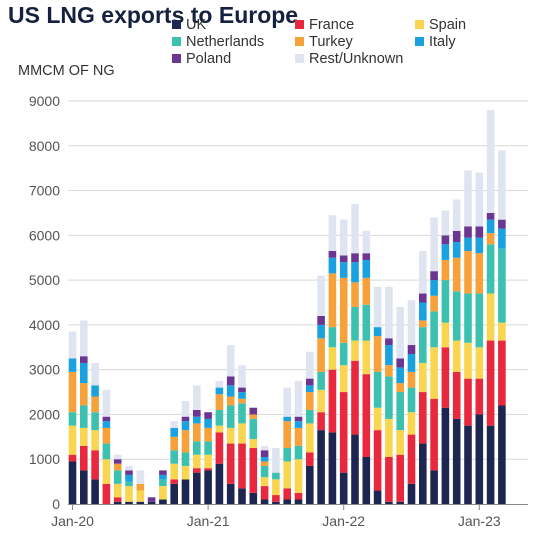 This screenshot has width=535, height=545. Describe the element at coordinates (343, 521) in the screenshot. I see `x-tick-label: Jan-22` at that location.